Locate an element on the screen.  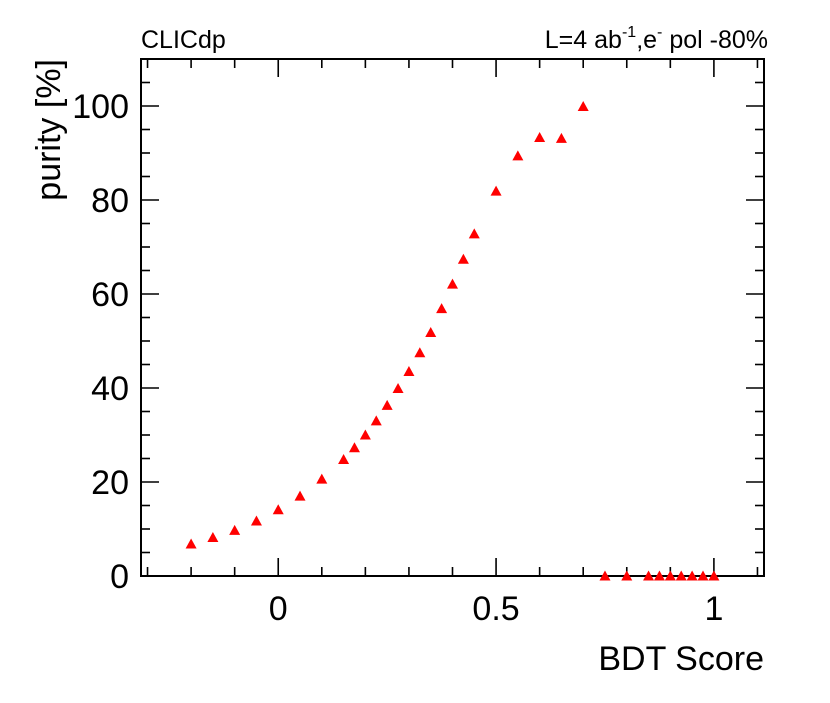
title-right-prefix: L=4 ab is located at coordinates (583, 40).